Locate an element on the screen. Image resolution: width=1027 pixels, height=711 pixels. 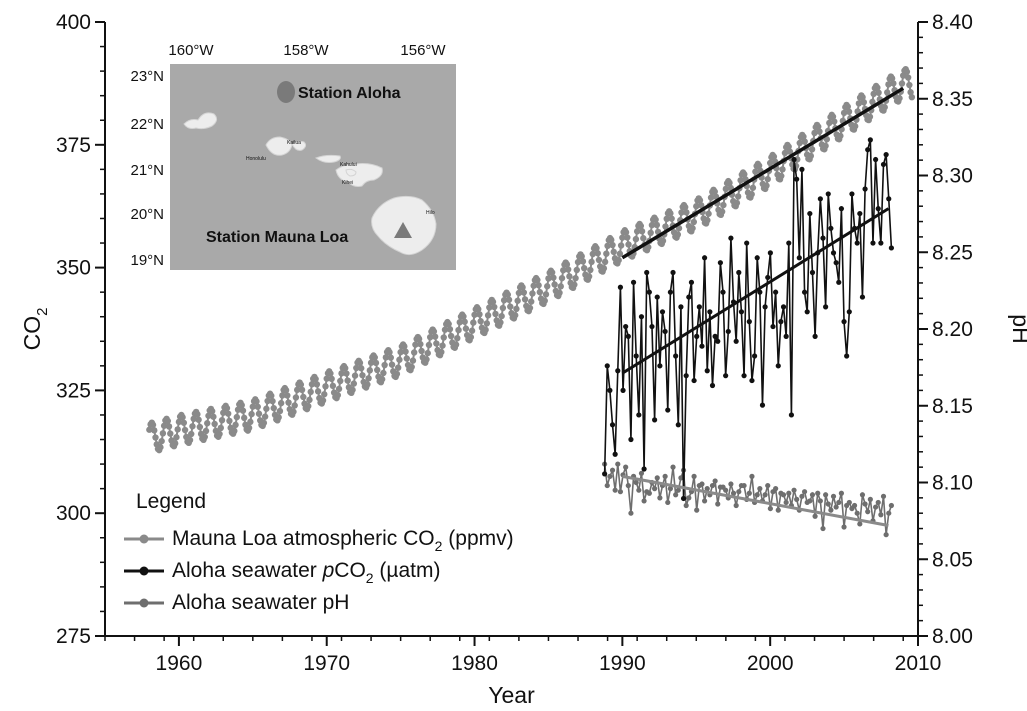
map-town-label: Honolulu is located at coordinates (256, 159).